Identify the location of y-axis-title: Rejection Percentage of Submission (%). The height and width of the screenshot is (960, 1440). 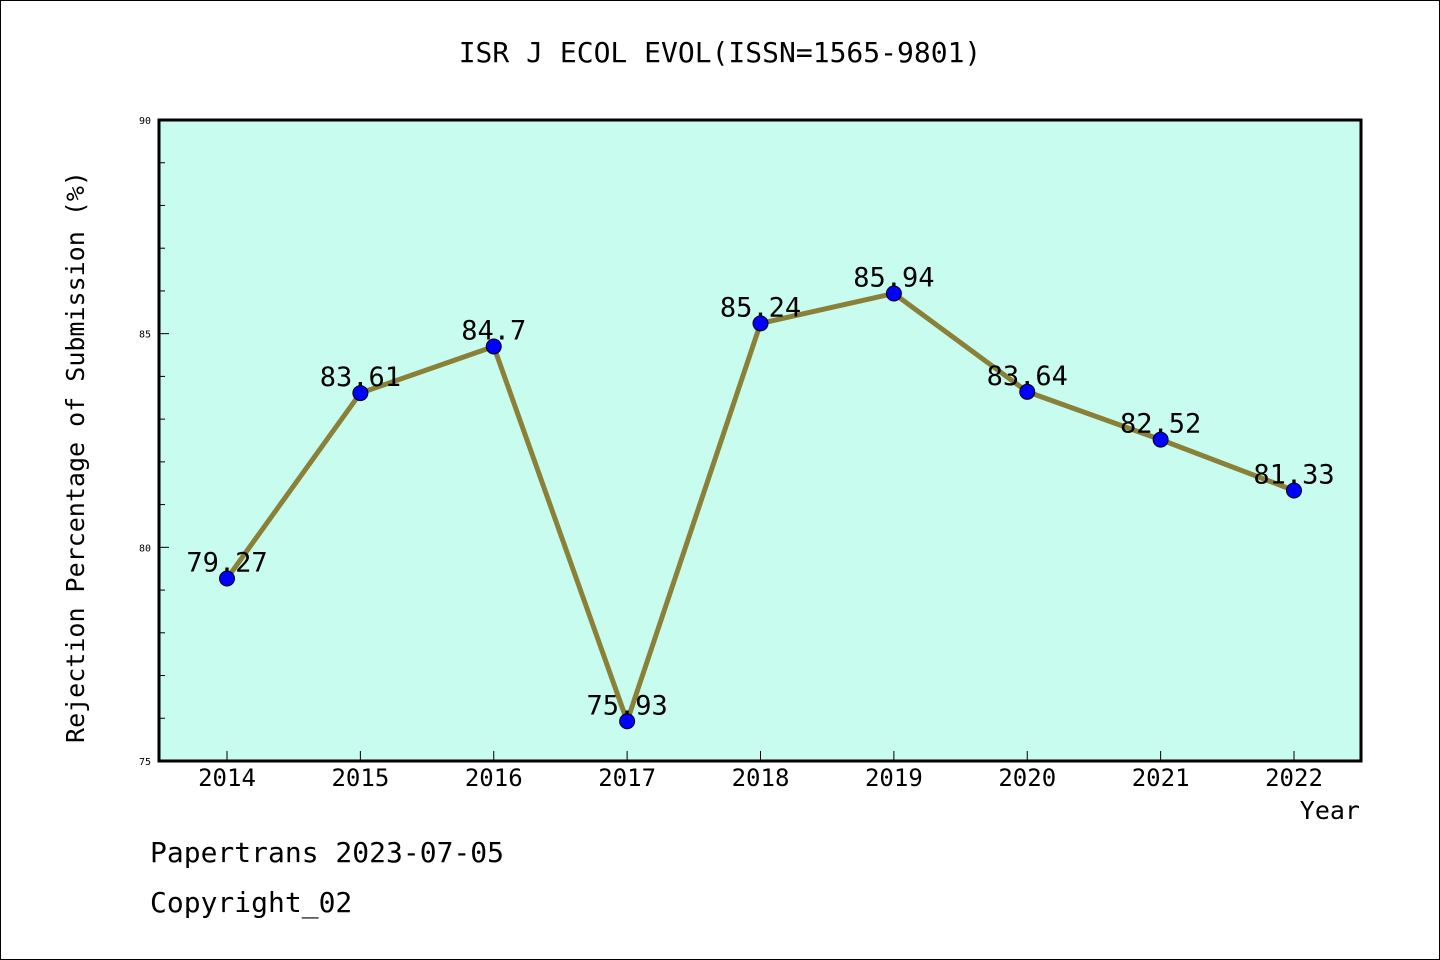
(75, 457).